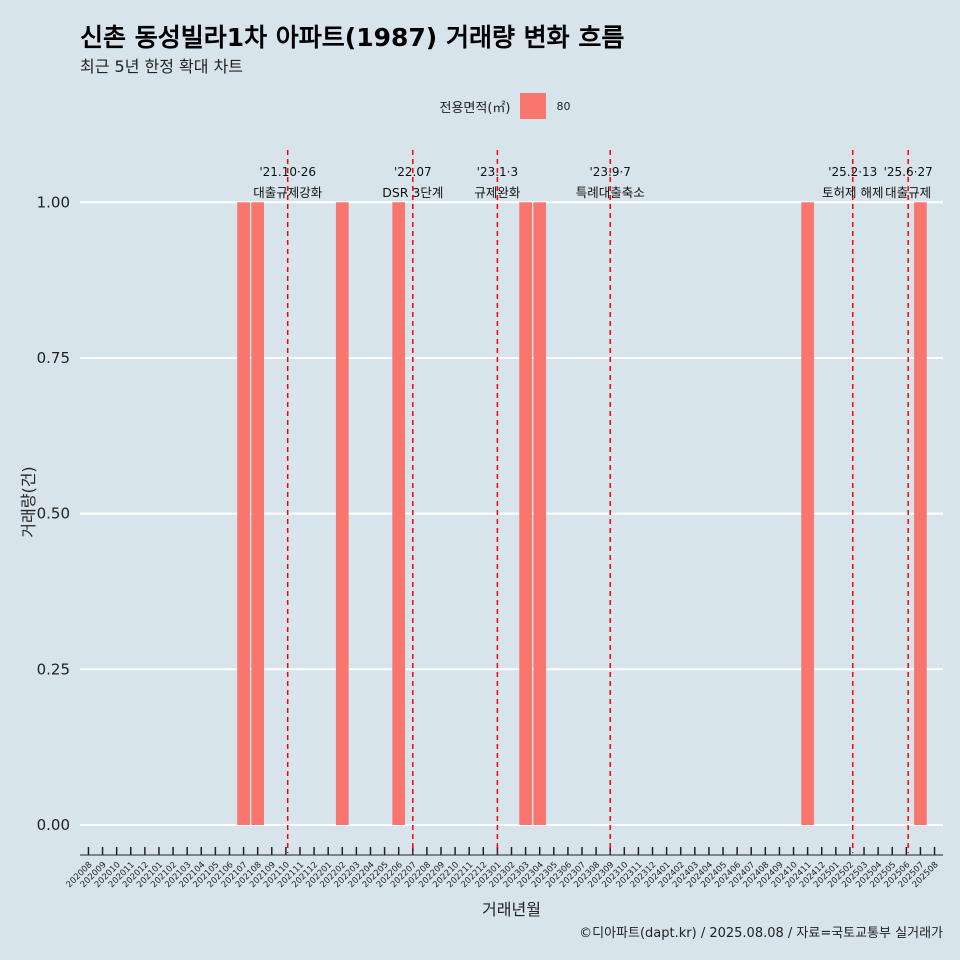 The height and width of the screenshot is (960, 960). What do you see at coordinates (609, 172) in the screenshot?
I see `event-date-label: '23.9·7` at bounding box center [609, 172].